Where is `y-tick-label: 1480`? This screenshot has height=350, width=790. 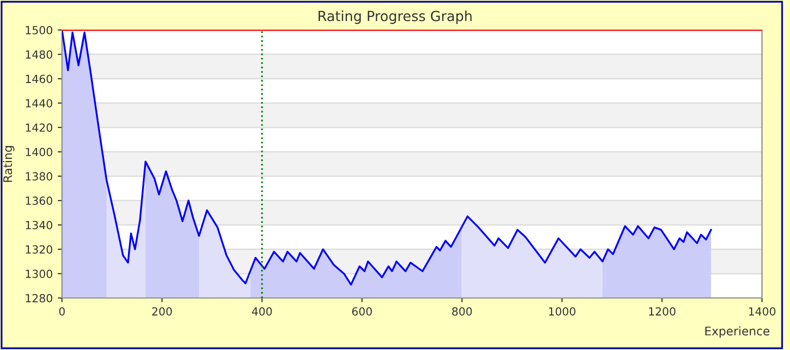
y-tick-label: 1480 is located at coordinates (39, 54).